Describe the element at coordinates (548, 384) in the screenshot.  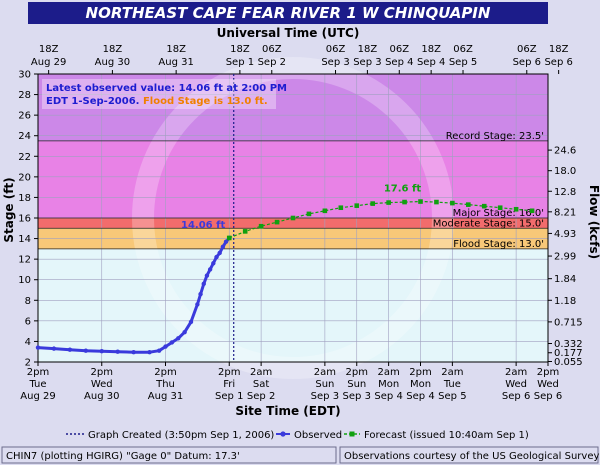
I see `bottom-tick-day-11: Wed` at that location.